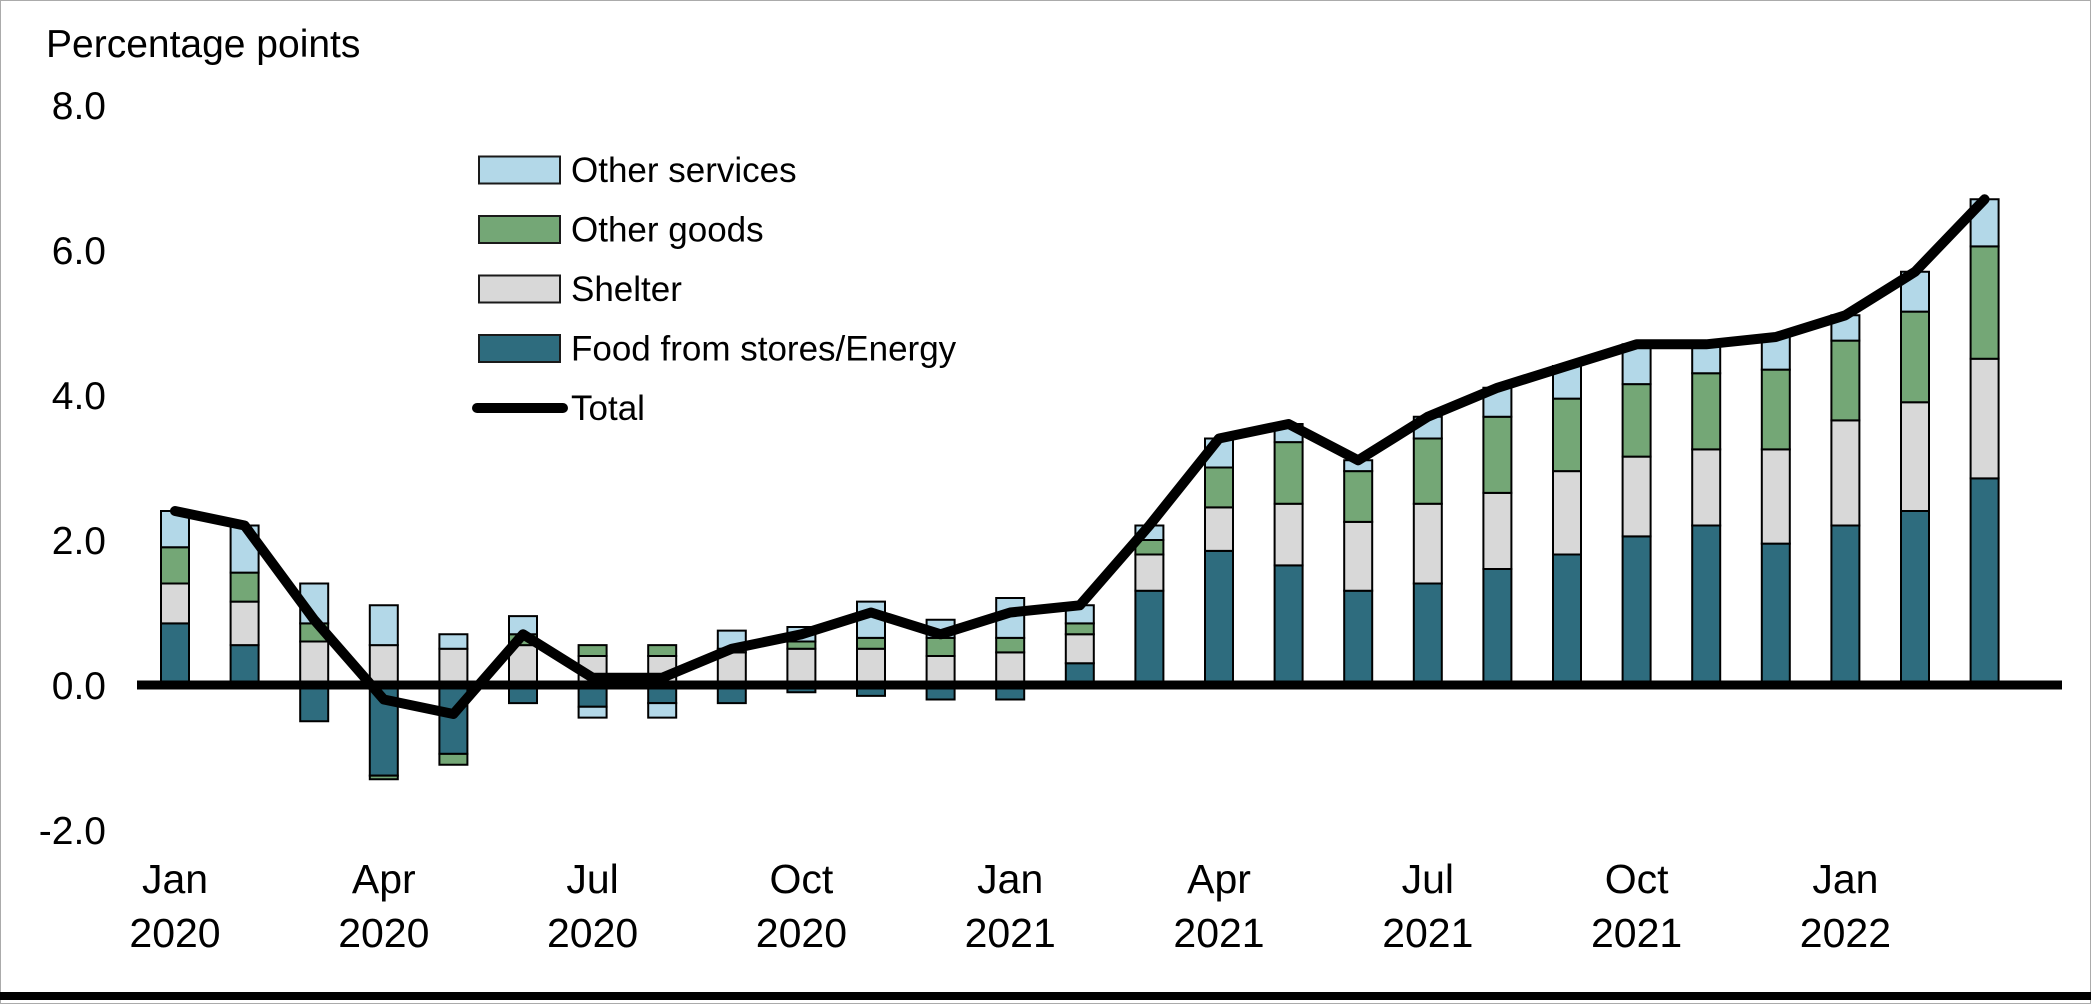  What do you see at coordinates (79, 396) in the screenshot?
I see `y-tick-label: 4.0` at bounding box center [79, 396].